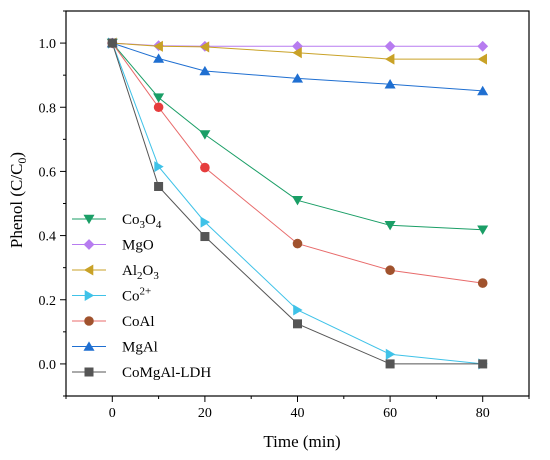  Describe the element at coordinates (88, 270) in the screenshot. I see `legend-marker-al2o3` at that location.